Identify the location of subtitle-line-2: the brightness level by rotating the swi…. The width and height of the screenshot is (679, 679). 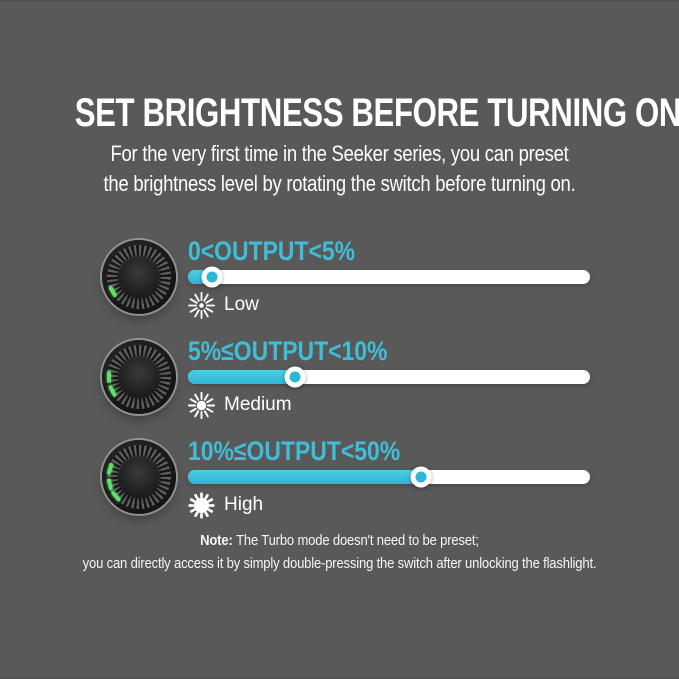
(339, 183).